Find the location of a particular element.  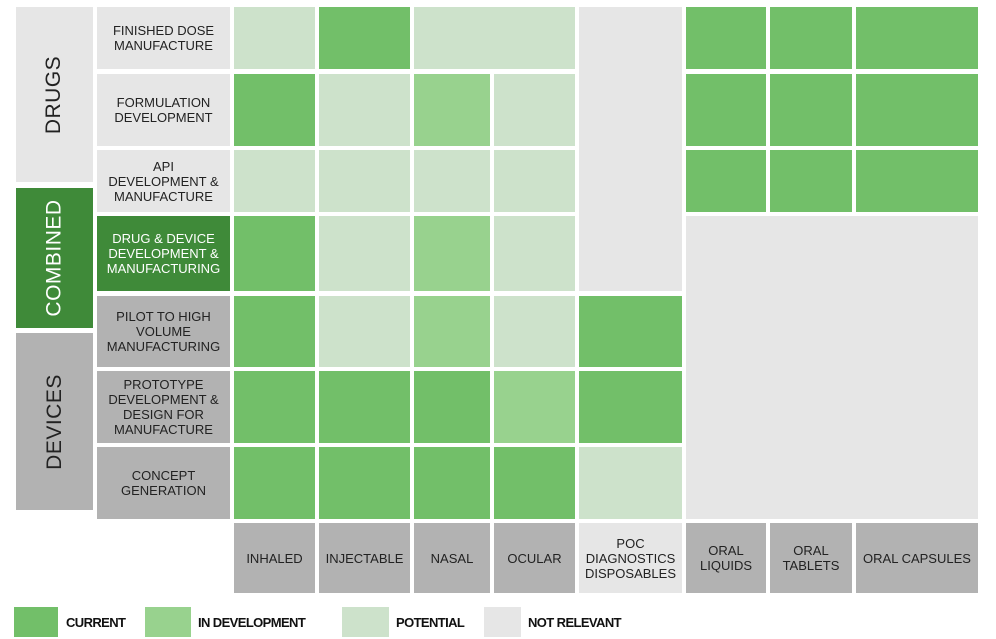

legend-swatch-potential is located at coordinates (365, 622).